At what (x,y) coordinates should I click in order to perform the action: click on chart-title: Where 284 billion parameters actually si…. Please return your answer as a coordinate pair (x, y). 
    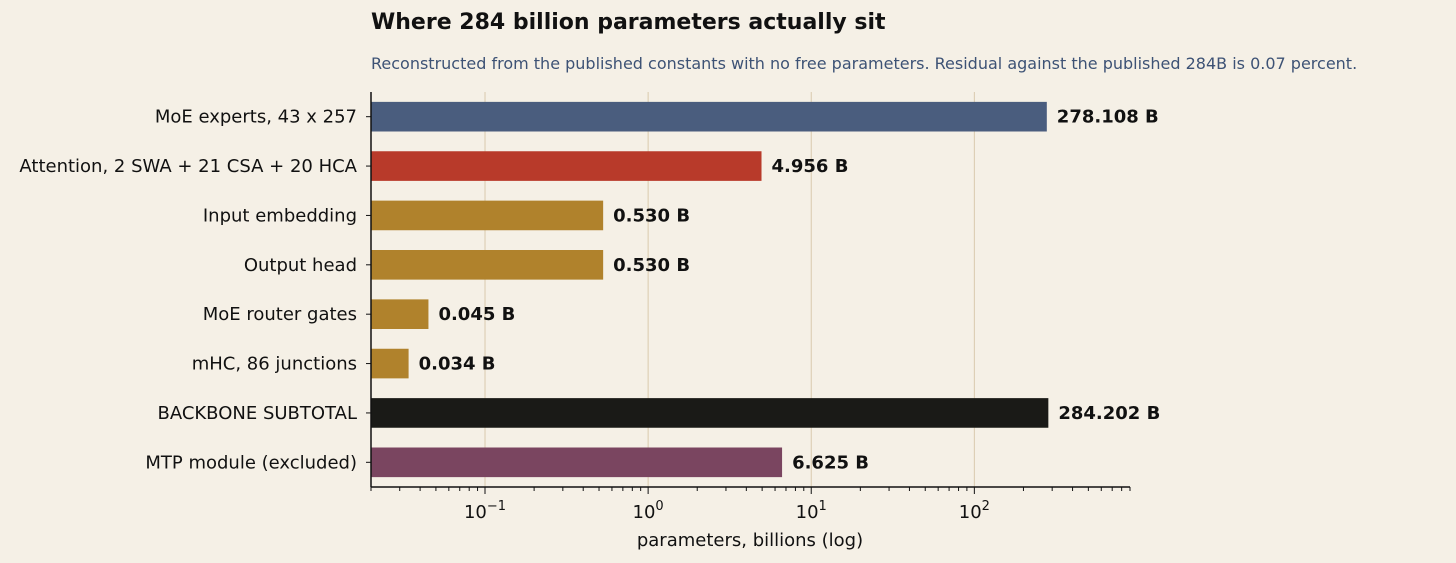
    Looking at the image, I should click on (628, 22).